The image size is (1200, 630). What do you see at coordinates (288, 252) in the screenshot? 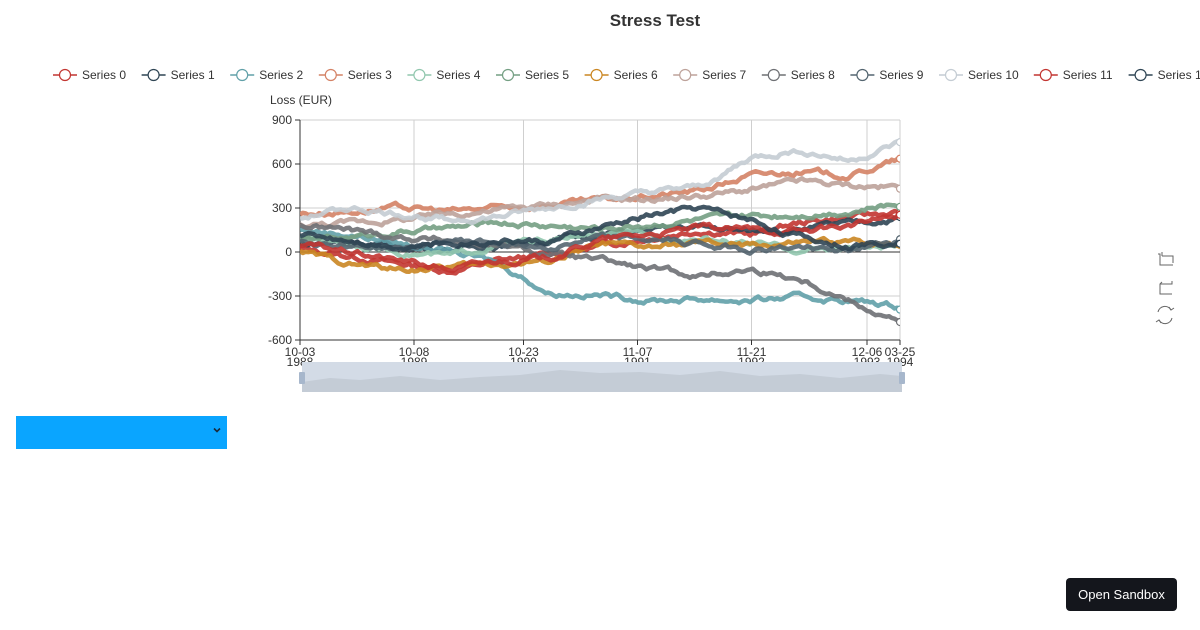
I see `y-tick-label: 0` at bounding box center [288, 252].